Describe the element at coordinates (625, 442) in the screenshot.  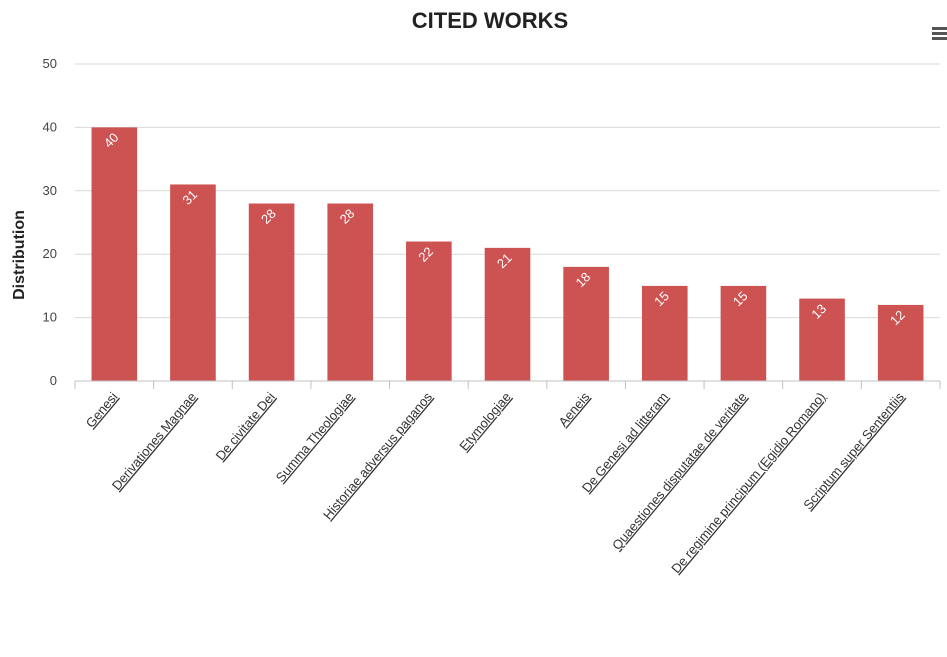
I see `x-tick-label: De Genesi ad litteram` at that location.